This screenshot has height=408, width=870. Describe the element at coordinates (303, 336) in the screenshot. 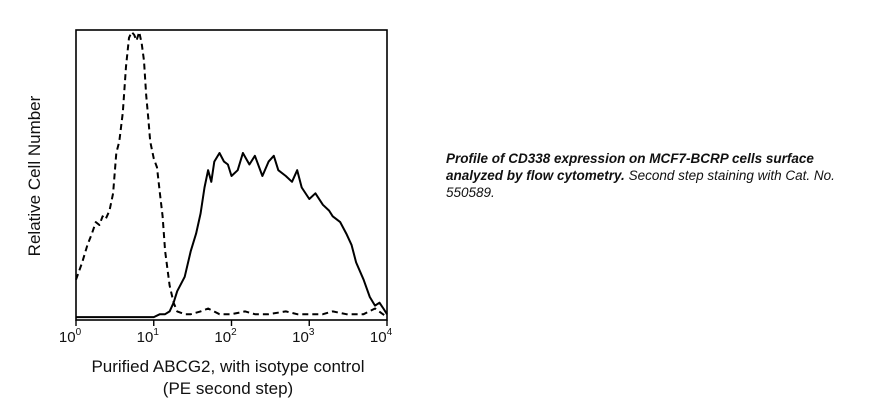

I see `x-tick-label: 10³` at that location.